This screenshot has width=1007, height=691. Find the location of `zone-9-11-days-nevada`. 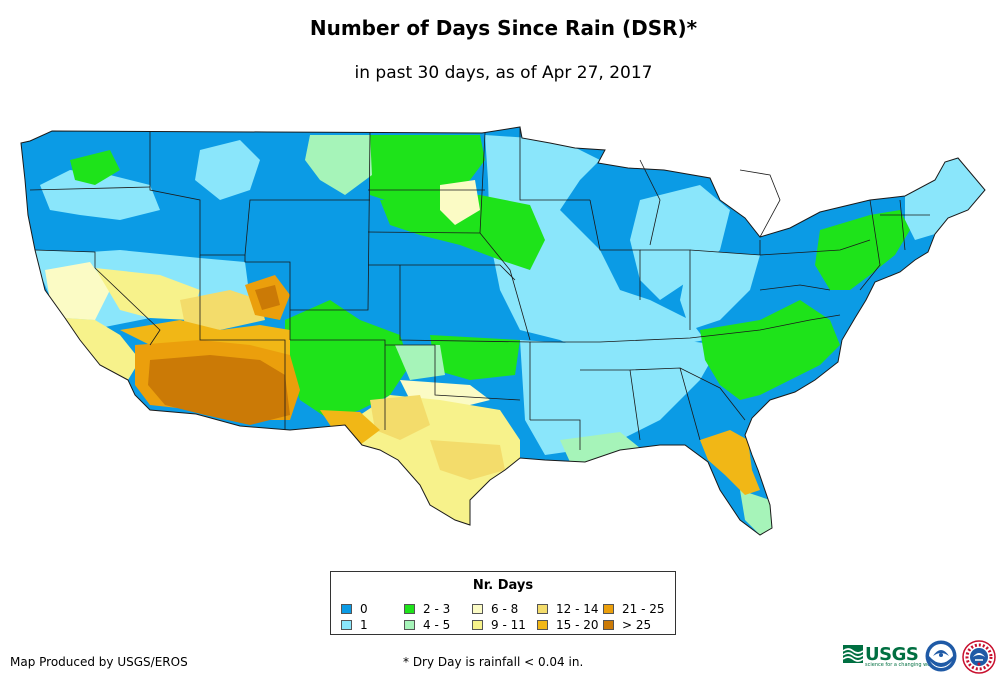

zone-9-11-days-nevada is located at coordinates (147, 294).